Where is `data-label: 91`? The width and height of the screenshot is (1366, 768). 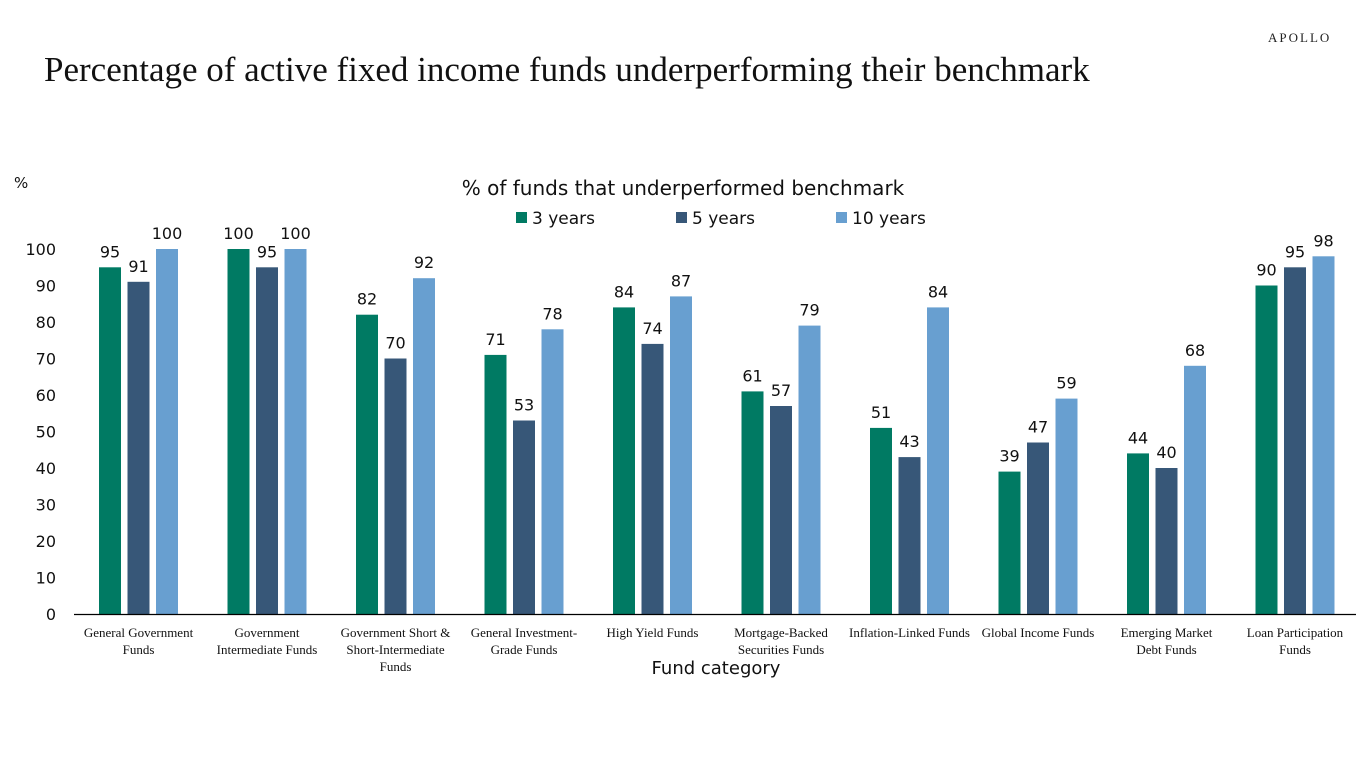
data-label: 91 is located at coordinates (138, 266).